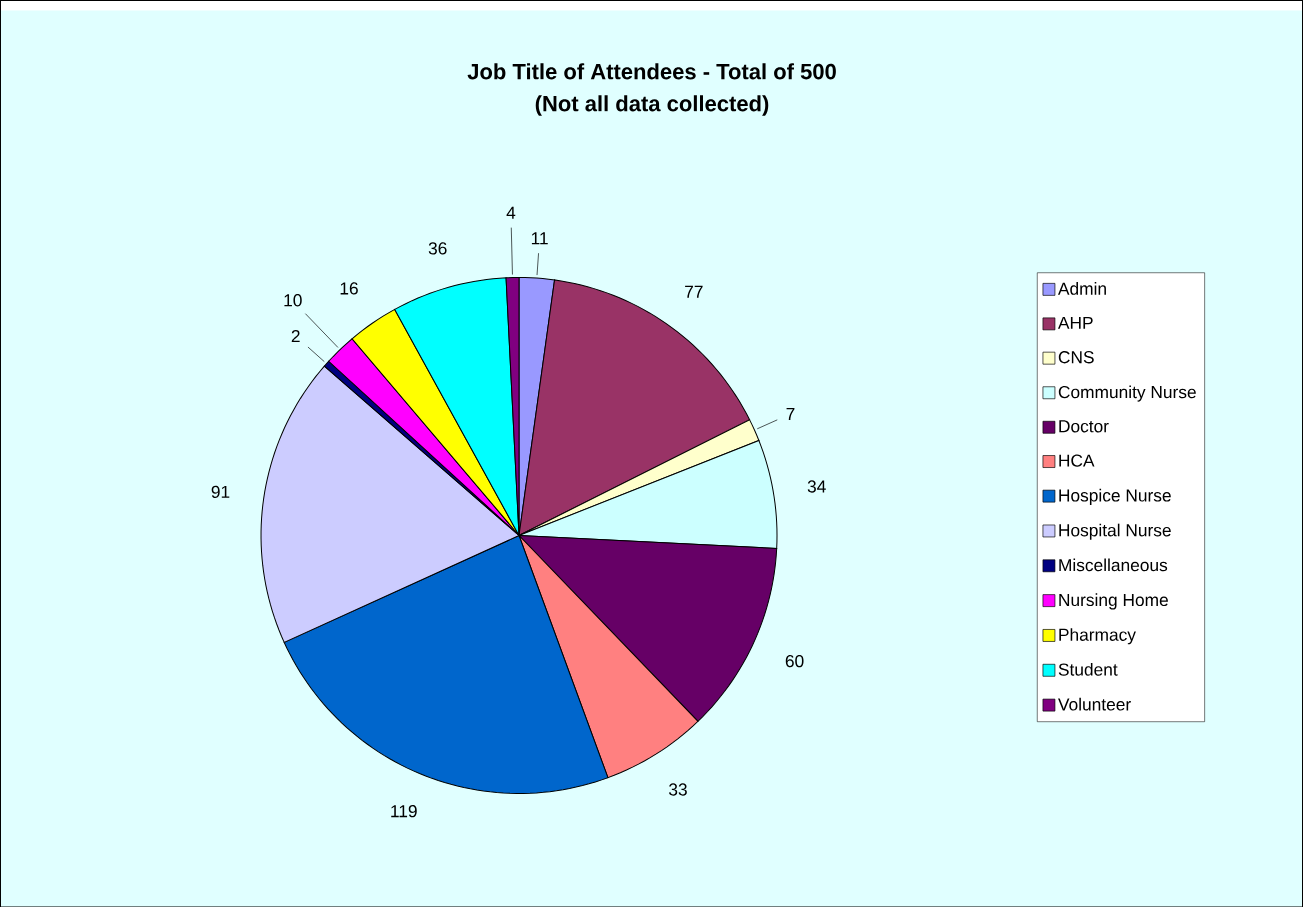  What do you see at coordinates (539, 238) in the screenshot?
I see `data-label: 11` at bounding box center [539, 238].